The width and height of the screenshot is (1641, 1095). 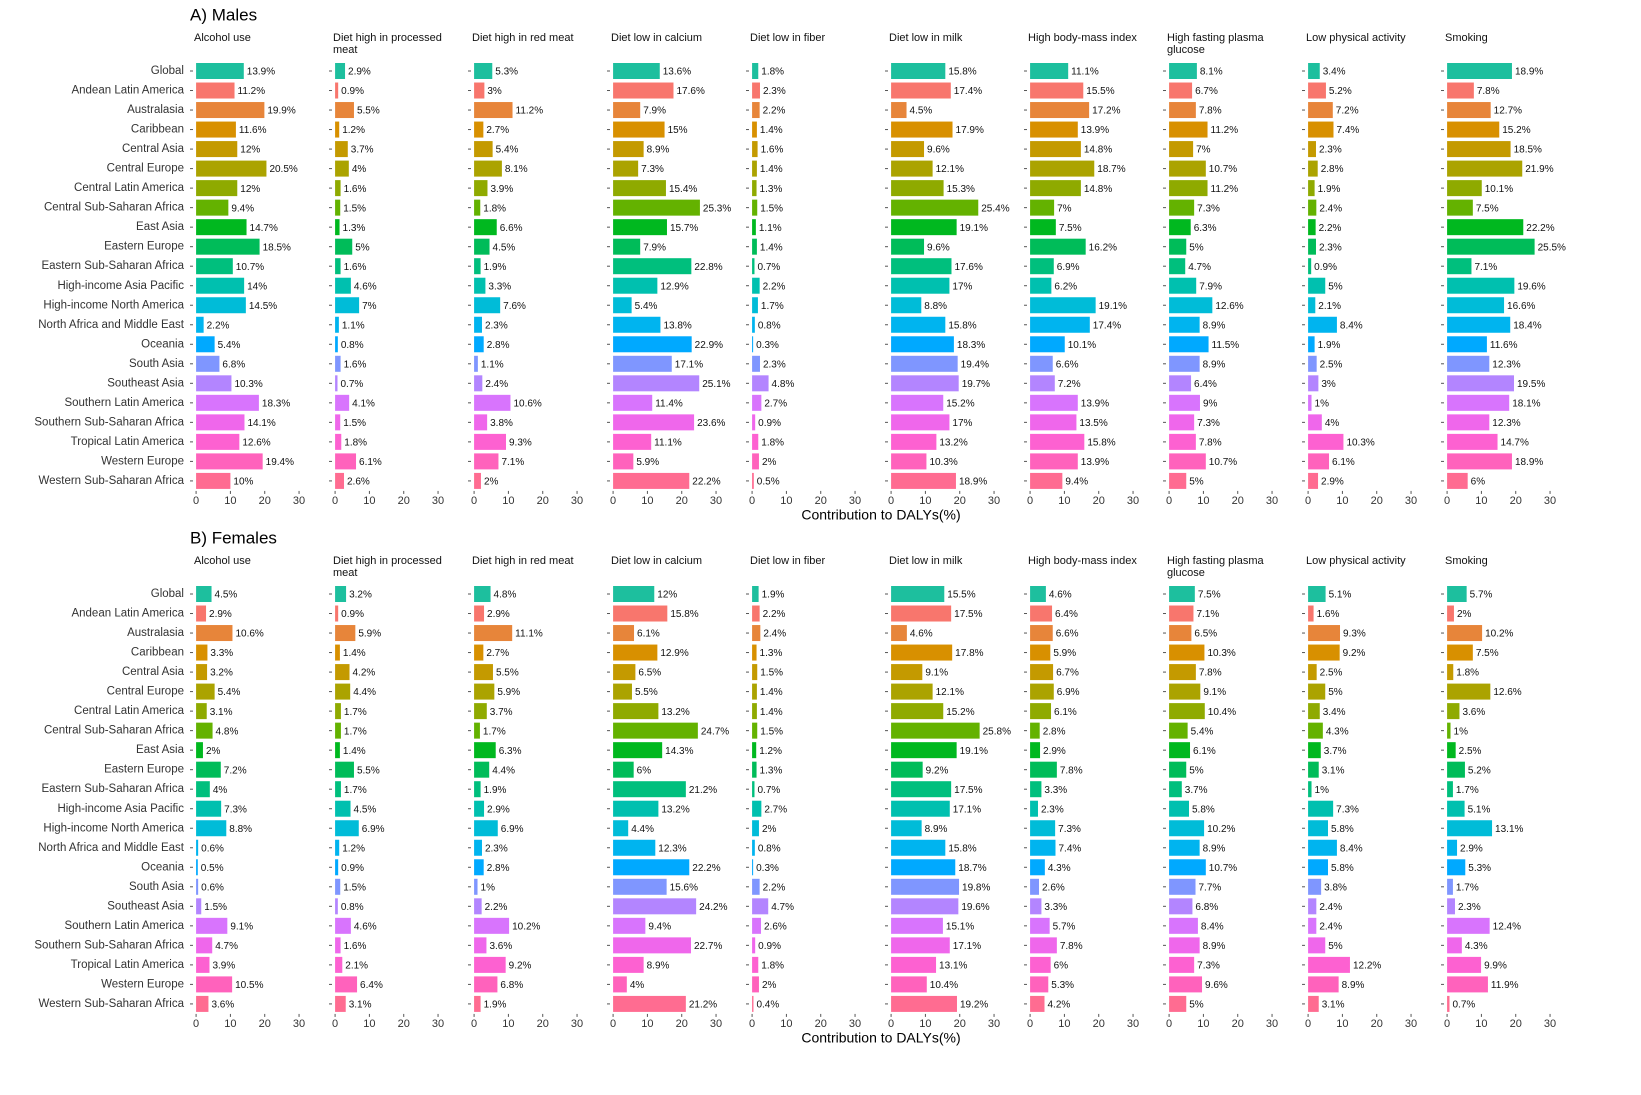 I want to click on value-label: 5%, so click(x=1196, y=1005).